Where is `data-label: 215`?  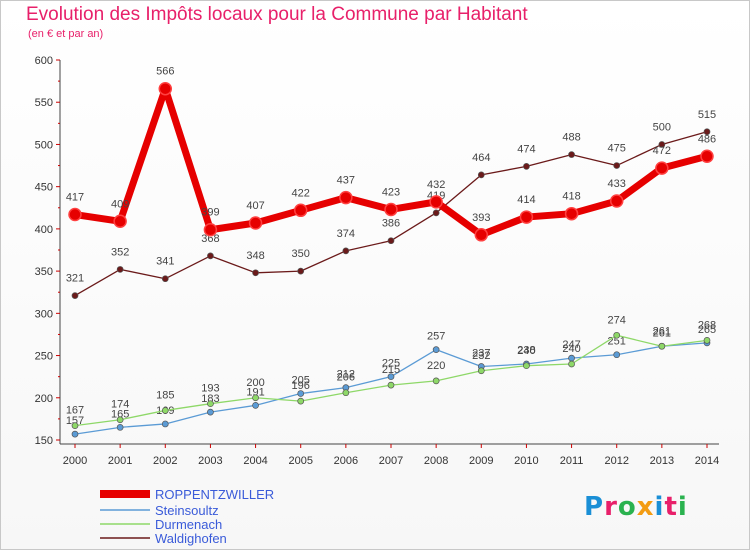
data-label: 215 is located at coordinates (391, 370).